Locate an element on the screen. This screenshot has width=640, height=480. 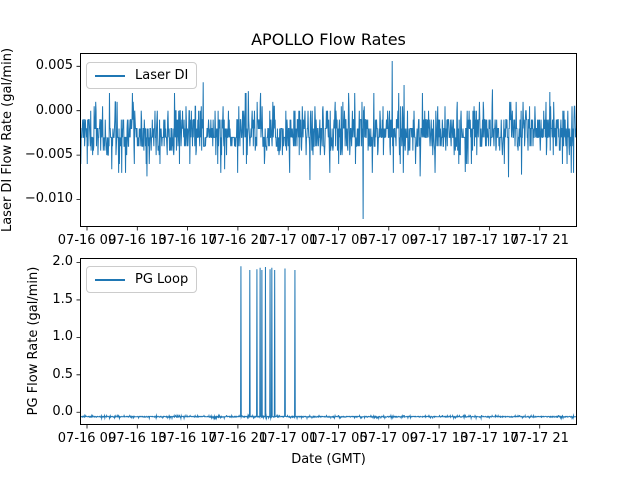
laser-y-tick-label: 0.005 is located at coordinates (54, 66).